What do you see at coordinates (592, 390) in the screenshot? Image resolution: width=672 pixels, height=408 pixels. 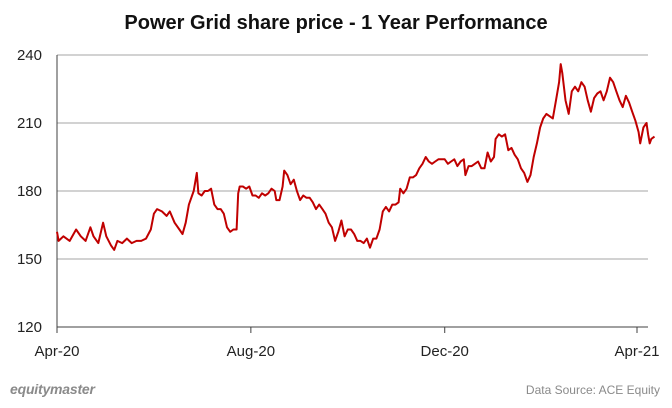 I see `data-source-note: Data Source: ACE Equity` at bounding box center [592, 390].